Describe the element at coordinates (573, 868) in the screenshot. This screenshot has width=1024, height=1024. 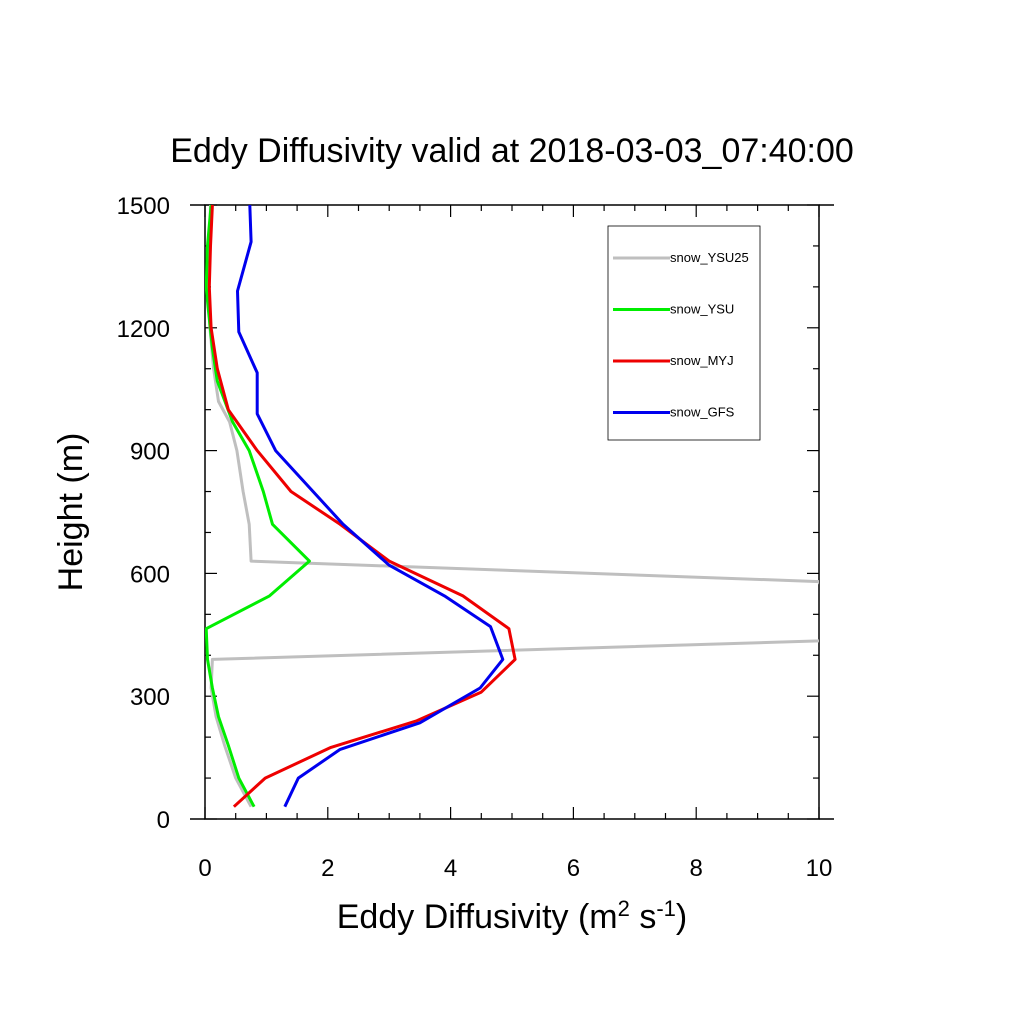
I see `x-tick-label: 6` at that location.